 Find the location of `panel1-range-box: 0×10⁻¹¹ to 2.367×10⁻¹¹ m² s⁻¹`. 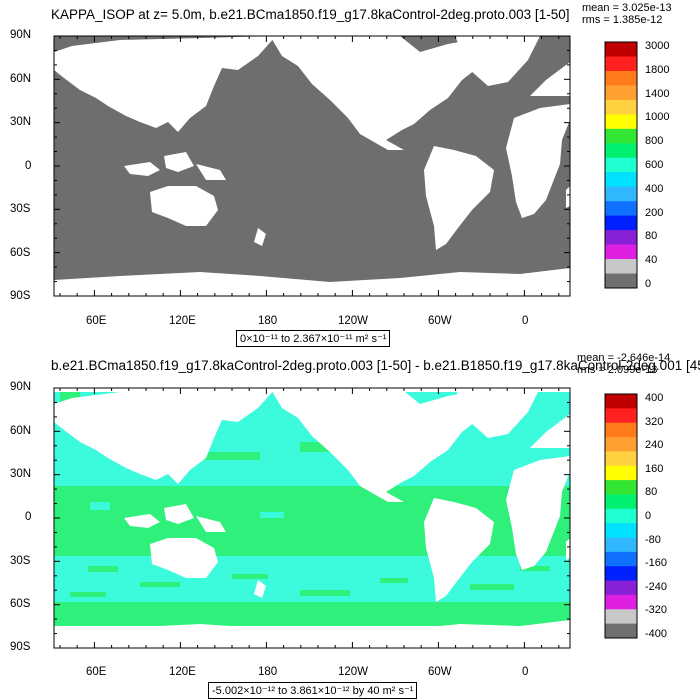

panel1-range-box: 0×10⁻¹¹ to 2.367×10⁻¹¹ m² s⁻¹ is located at coordinates (313, 338).